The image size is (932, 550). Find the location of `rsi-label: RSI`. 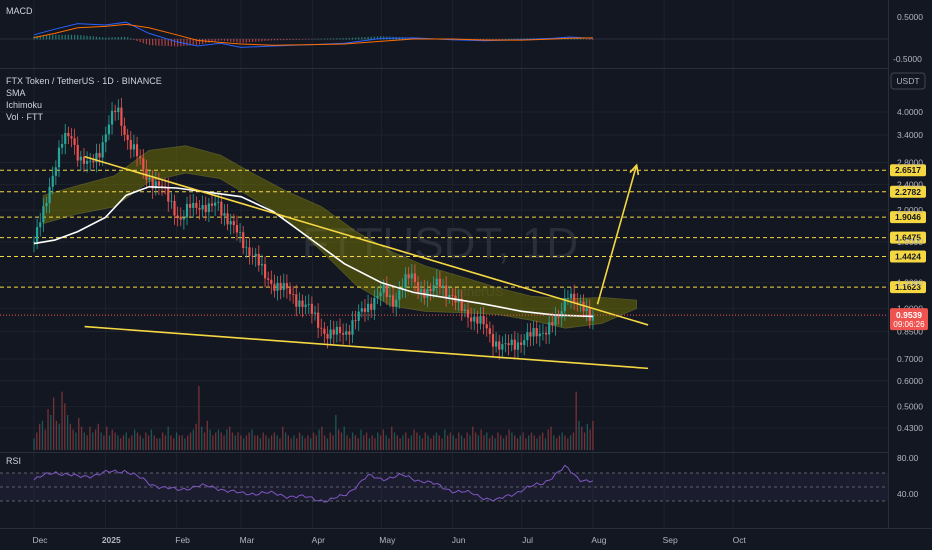

rsi-label: RSI is located at coordinates (13, 461).